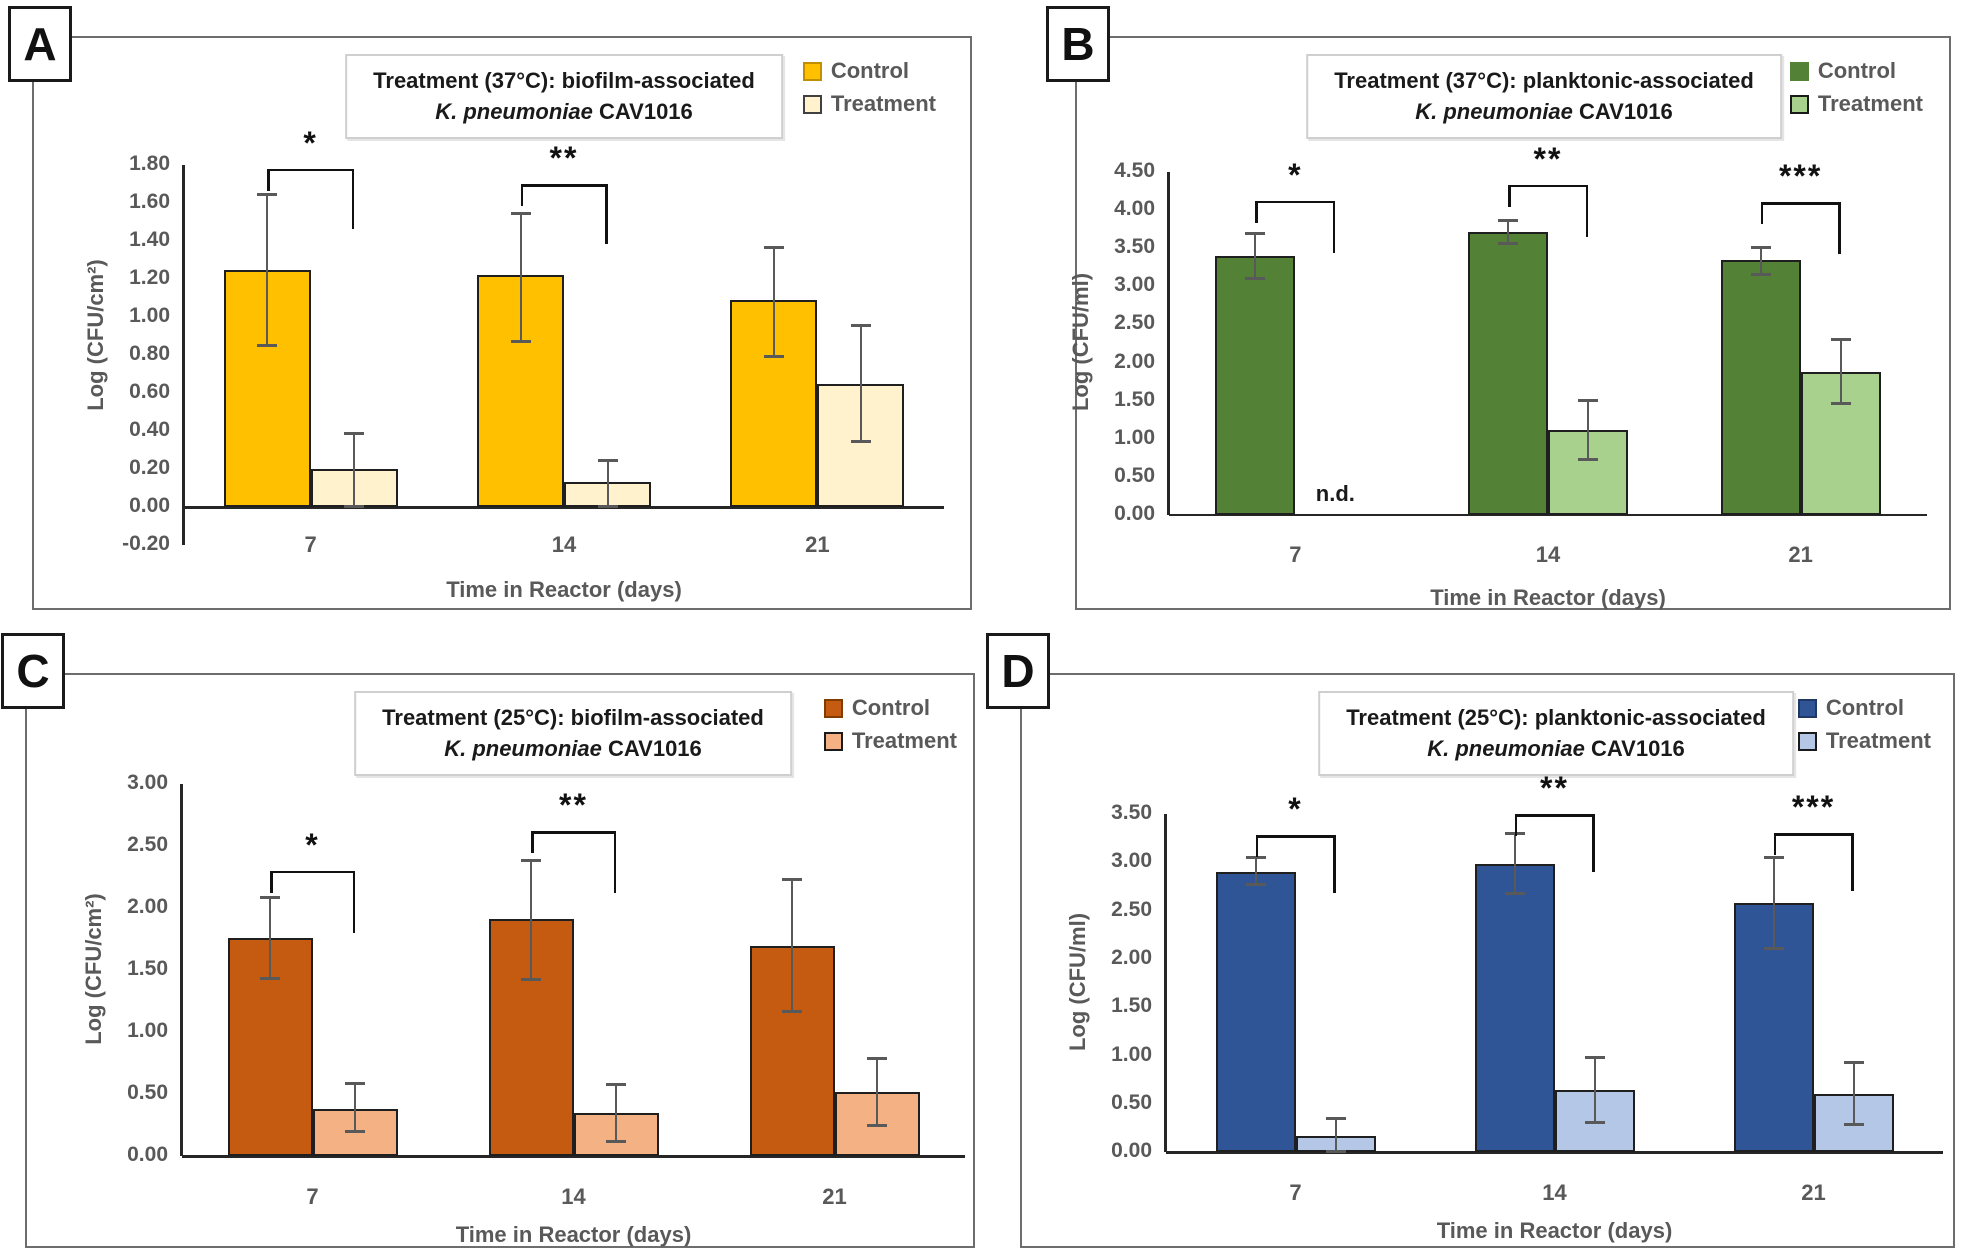 The image size is (1962, 1259). Describe the element at coordinates (1131, 812) in the screenshot. I see `y-tick-label: 3.50` at that location.